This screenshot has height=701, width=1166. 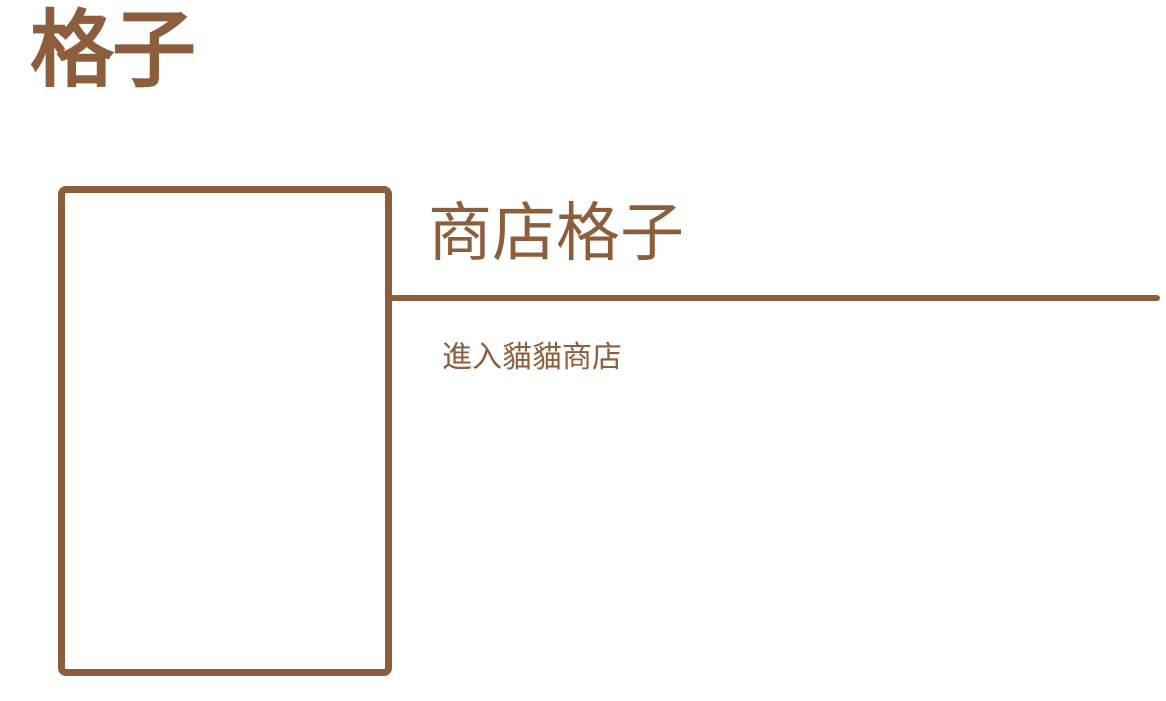 I want to click on page-title: 格子, so click(x=113, y=50).